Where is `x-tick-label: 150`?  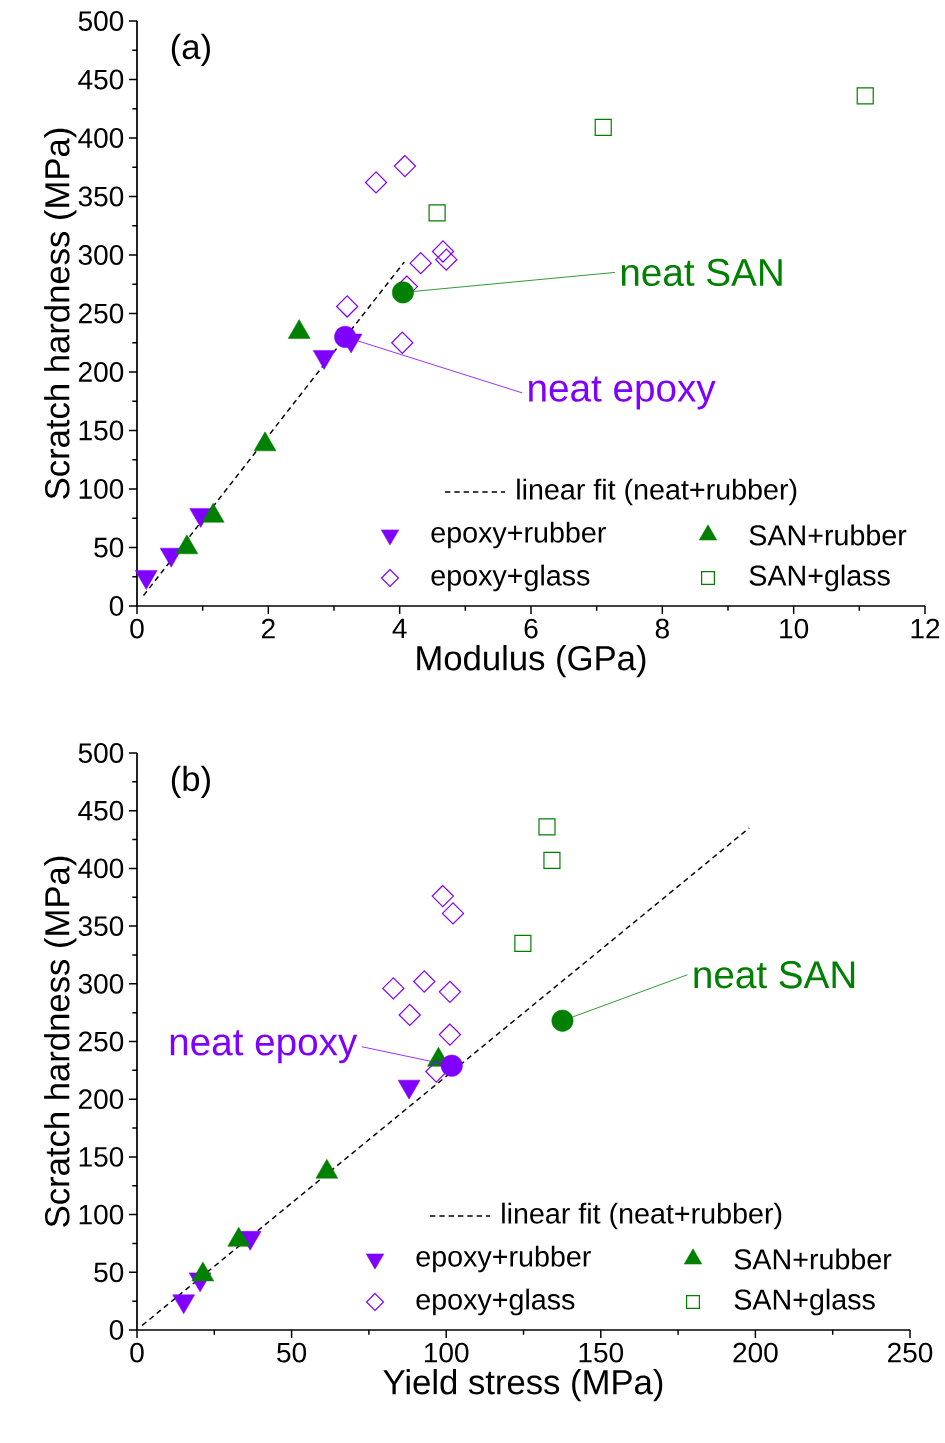 x-tick-label: 150 is located at coordinates (601, 1352).